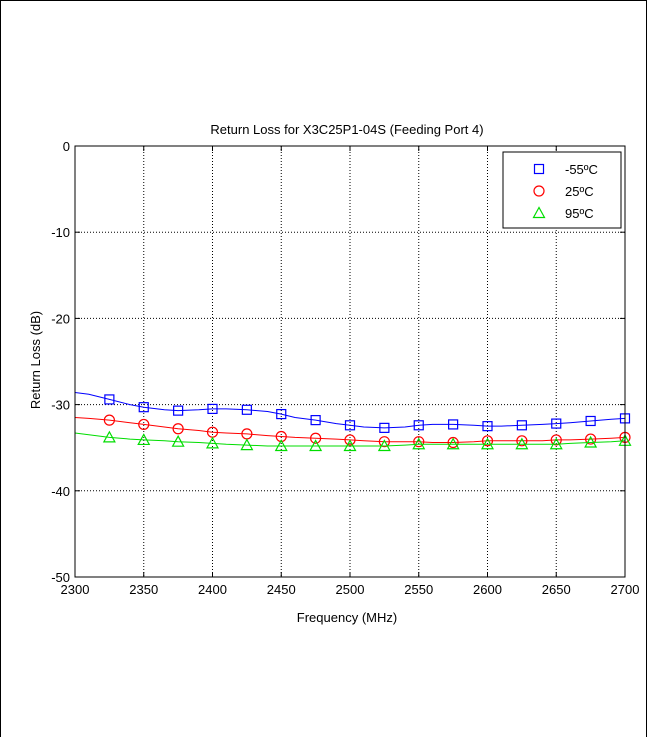 The height and width of the screenshot is (737, 647). I want to click on x-tick-label: 2350, so click(143, 589).